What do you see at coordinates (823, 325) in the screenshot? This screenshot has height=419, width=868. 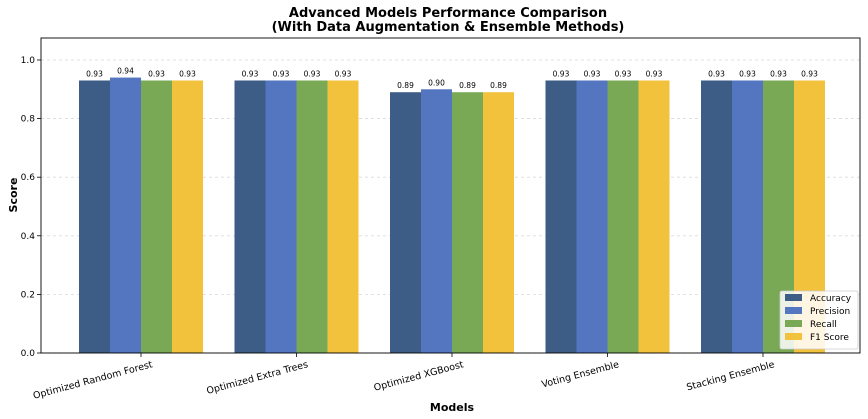 I see `legend-entry: Recall` at bounding box center [823, 325].